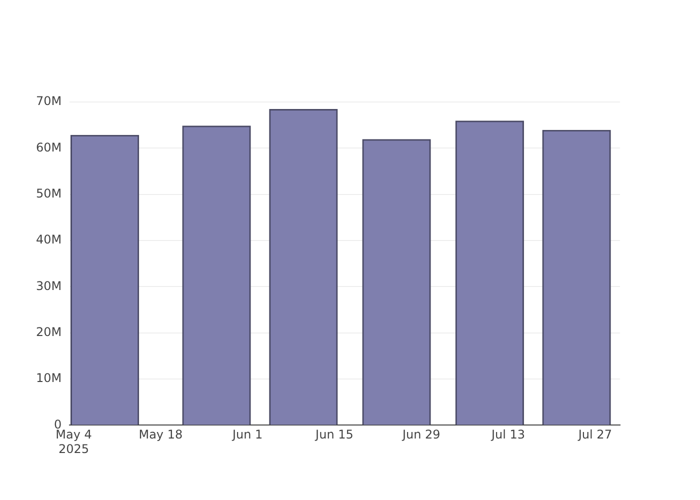  What do you see at coordinates (49, 147) in the screenshot?
I see `y-tick-label: 60M` at bounding box center [49, 147].